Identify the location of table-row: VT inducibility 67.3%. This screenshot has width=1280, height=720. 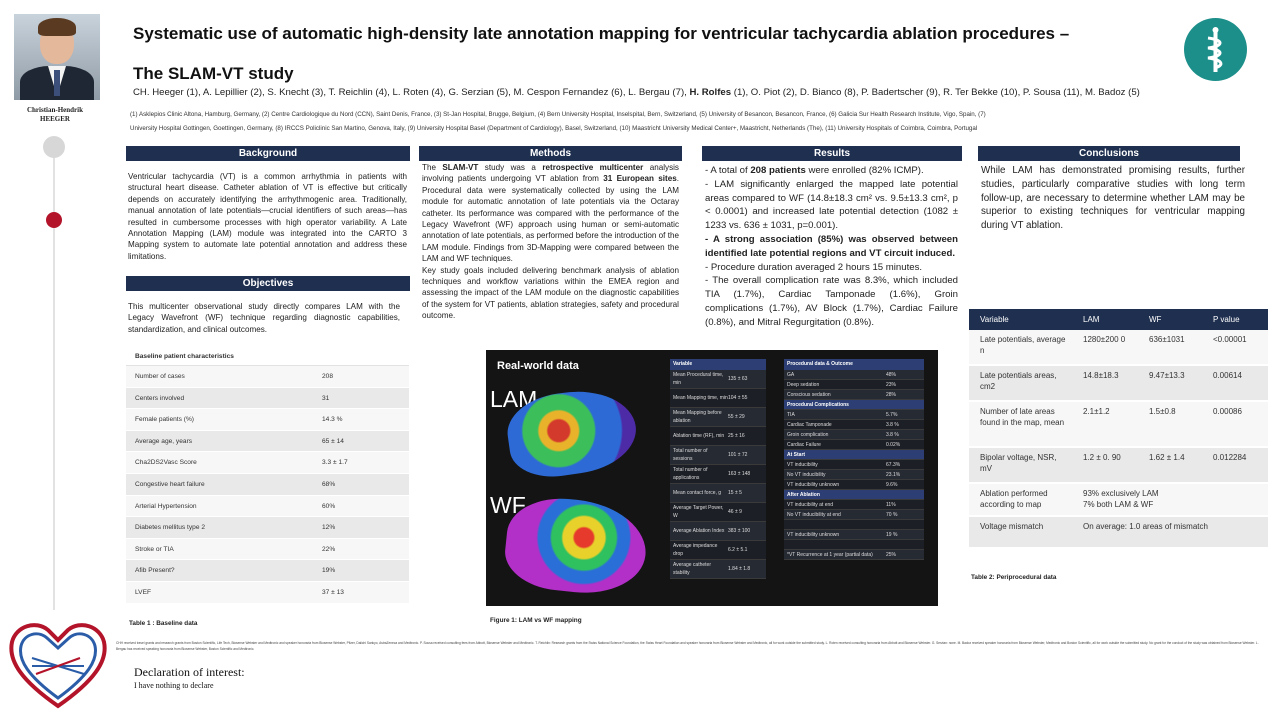
(854, 465).